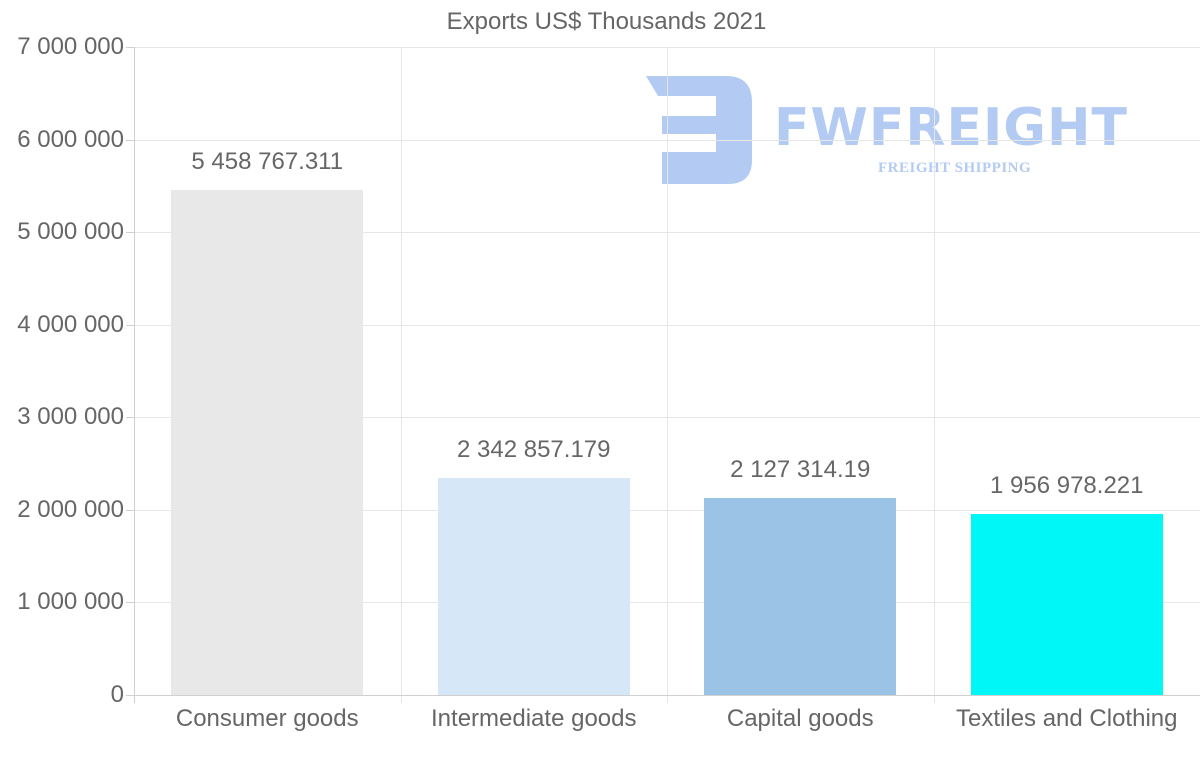  Describe the element at coordinates (699, 130) in the screenshot. I see `fwfreight-logo-icon` at that location.